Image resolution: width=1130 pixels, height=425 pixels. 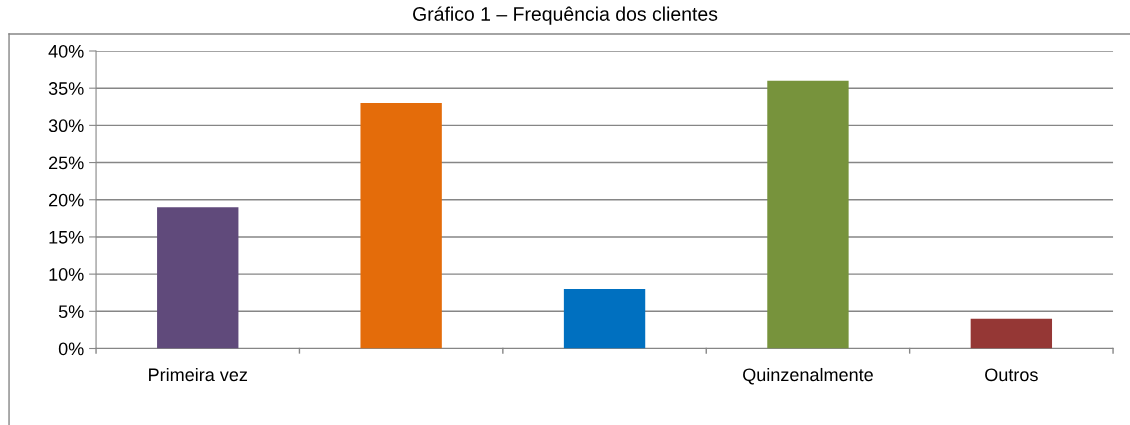 I want to click on y-tick-label: 0%, so click(x=71, y=349).